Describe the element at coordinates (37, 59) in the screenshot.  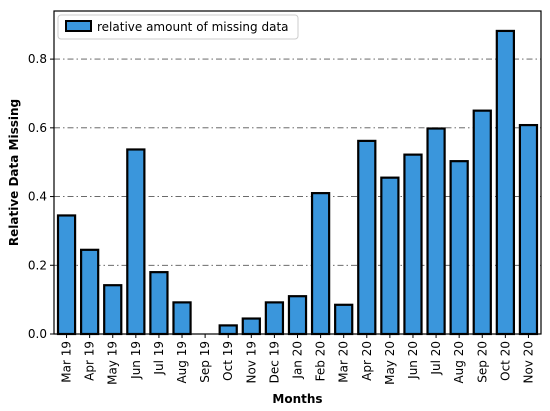
I see `y-tick-label: 0.8` at that location.